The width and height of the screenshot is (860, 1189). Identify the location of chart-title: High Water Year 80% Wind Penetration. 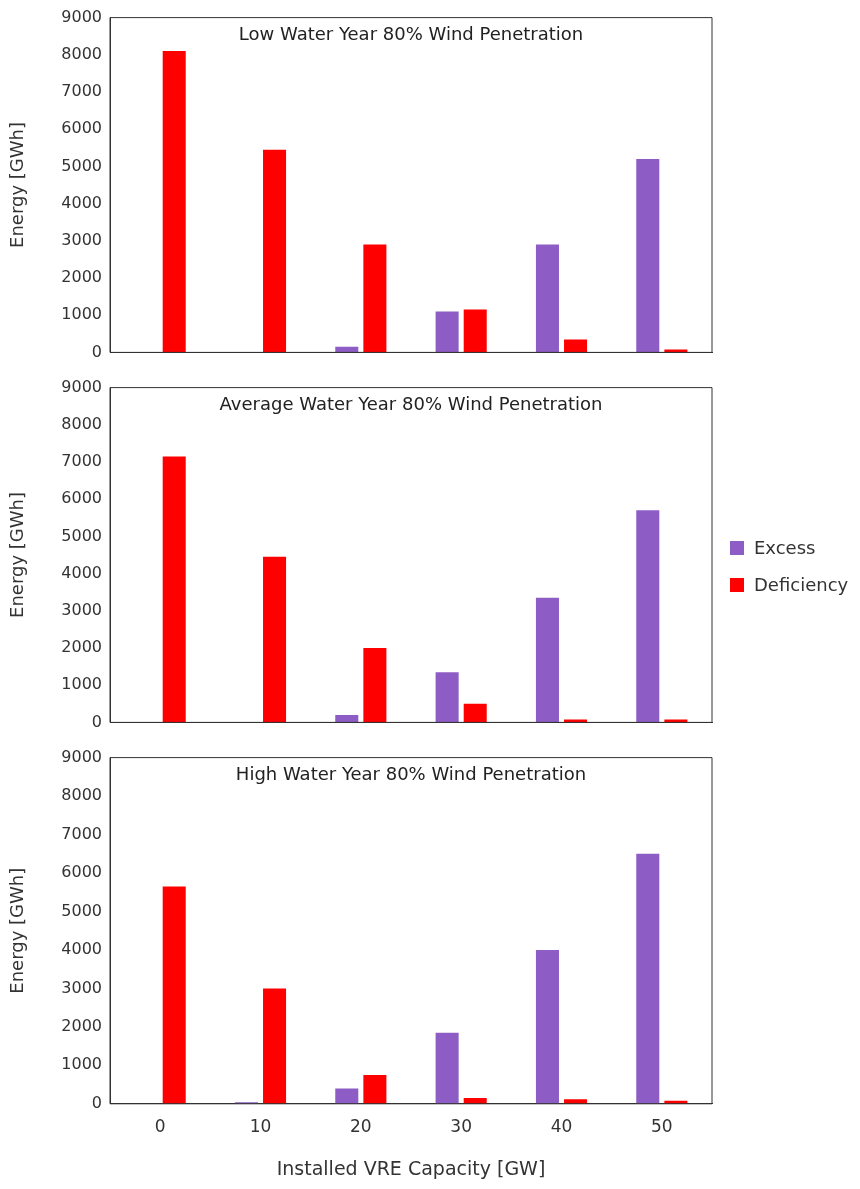
(411, 774).